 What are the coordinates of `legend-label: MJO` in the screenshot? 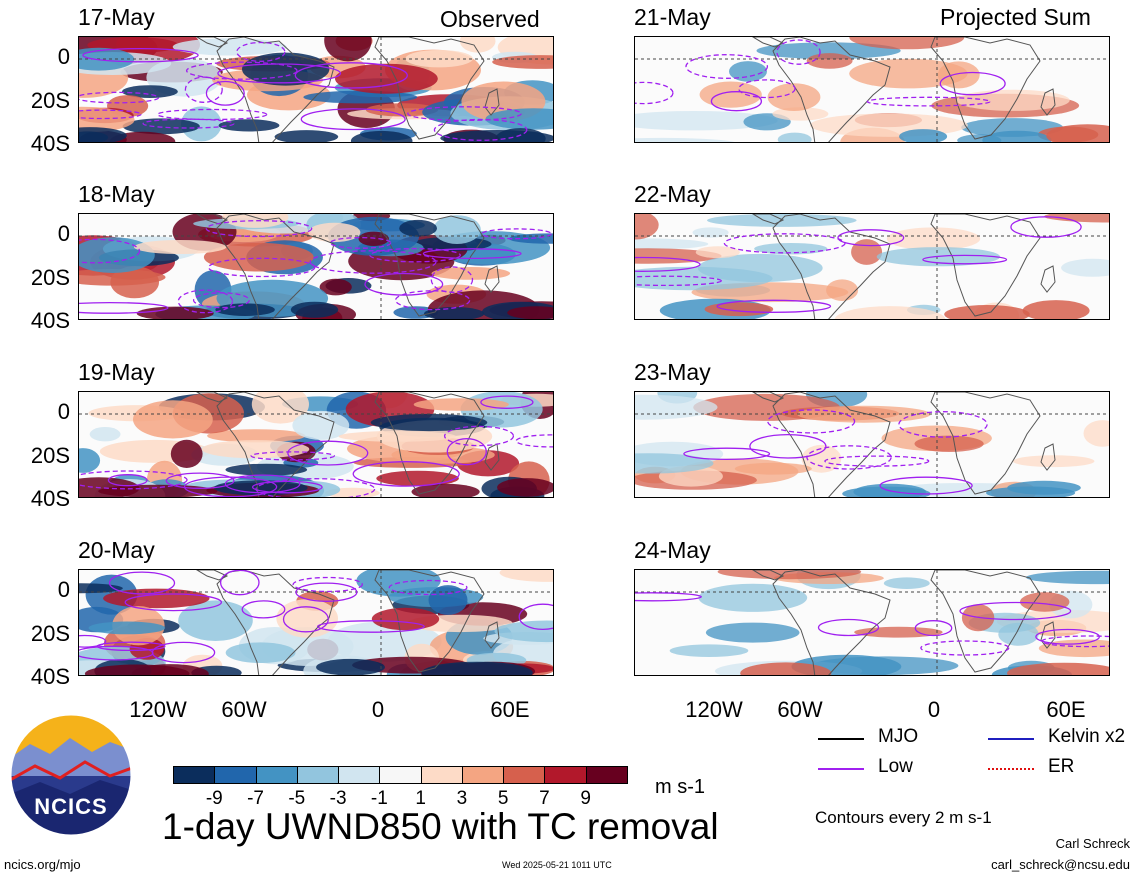 It's located at (898, 736).